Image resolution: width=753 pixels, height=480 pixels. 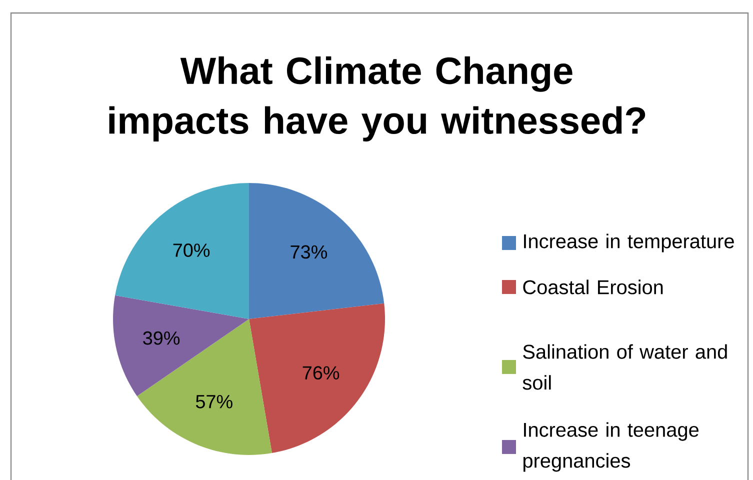 I want to click on data-label: 73%, so click(x=308, y=252).